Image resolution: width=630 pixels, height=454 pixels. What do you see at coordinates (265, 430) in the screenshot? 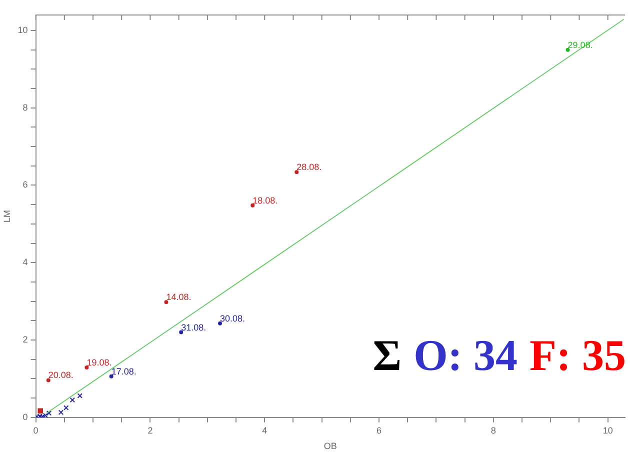
I see `x-tick-label: 4` at bounding box center [265, 430].